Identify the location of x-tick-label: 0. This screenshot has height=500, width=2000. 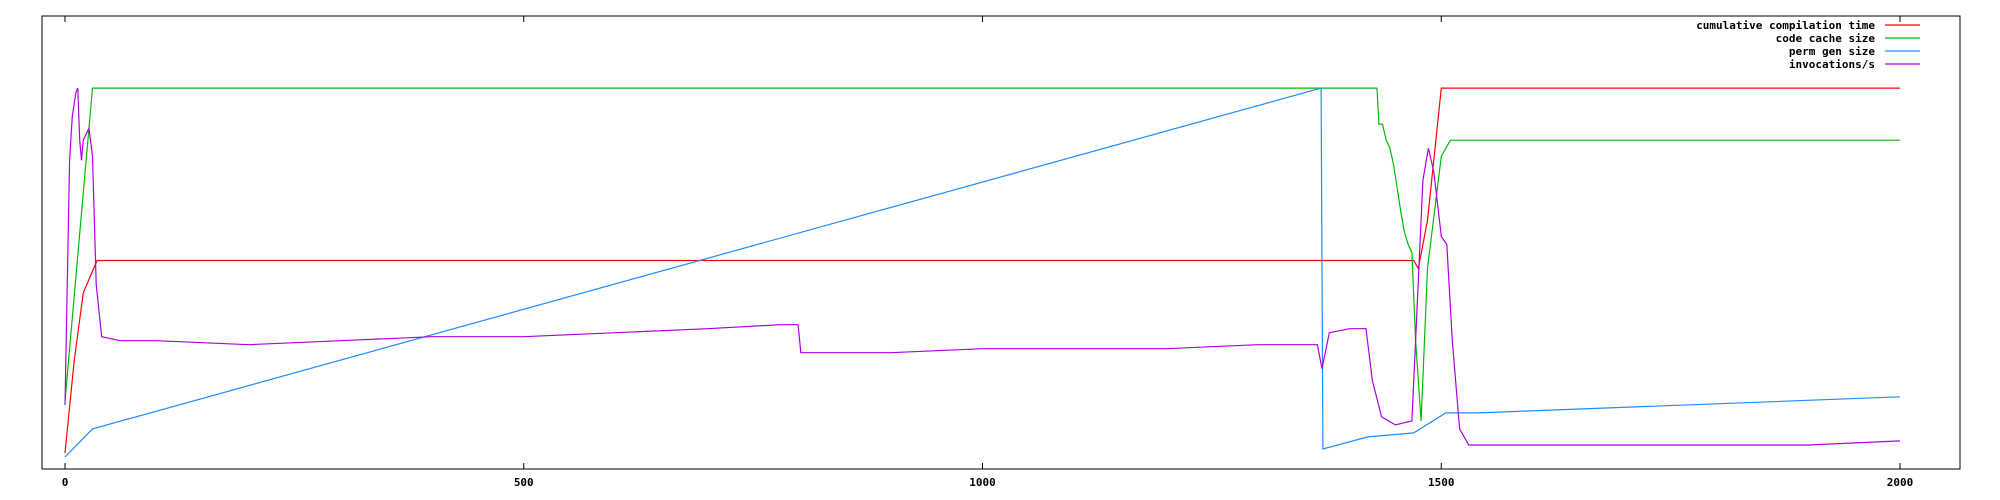
(65, 482).